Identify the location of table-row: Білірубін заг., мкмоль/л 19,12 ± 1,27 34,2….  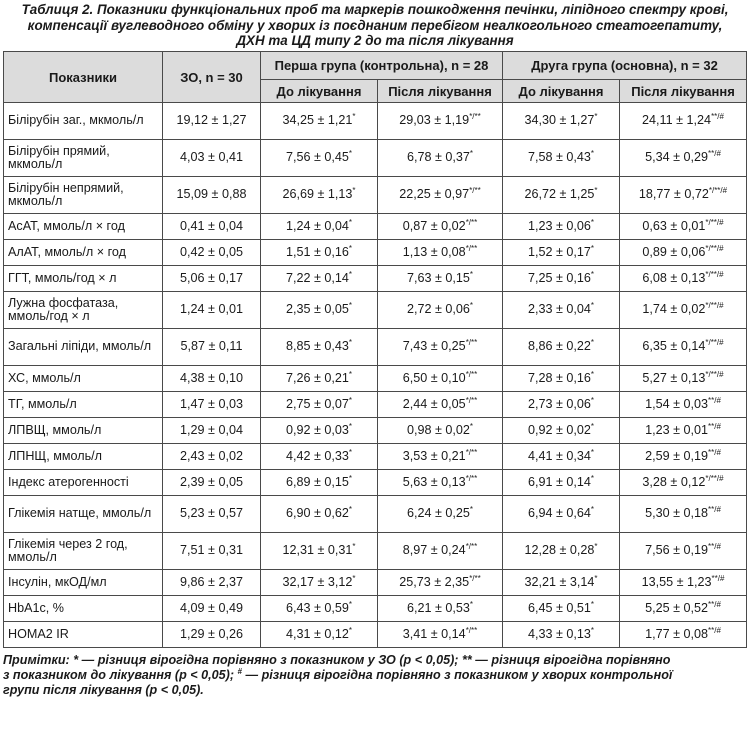
(375, 121).